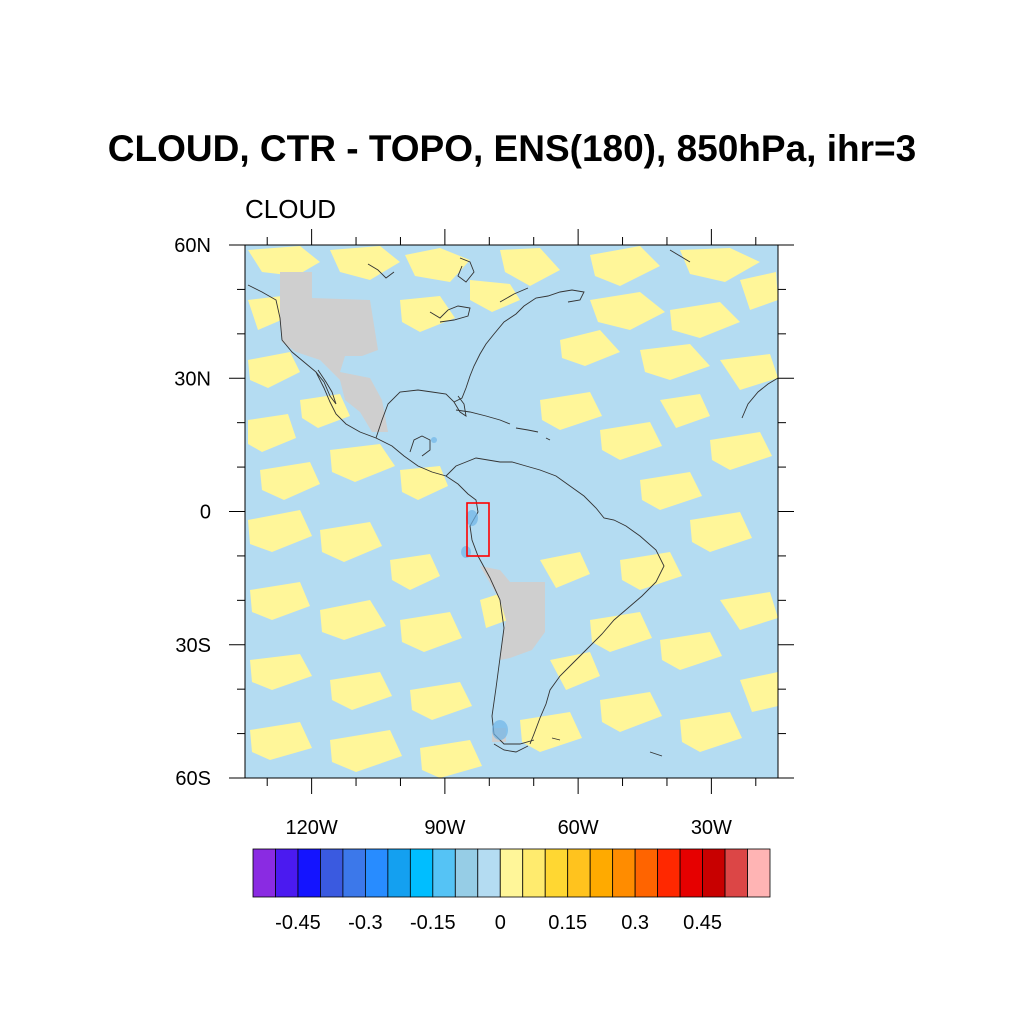 The height and width of the screenshot is (1024, 1024). What do you see at coordinates (512, 613) in the screenshot?
I see `andes-mask` at bounding box center [512, 613].